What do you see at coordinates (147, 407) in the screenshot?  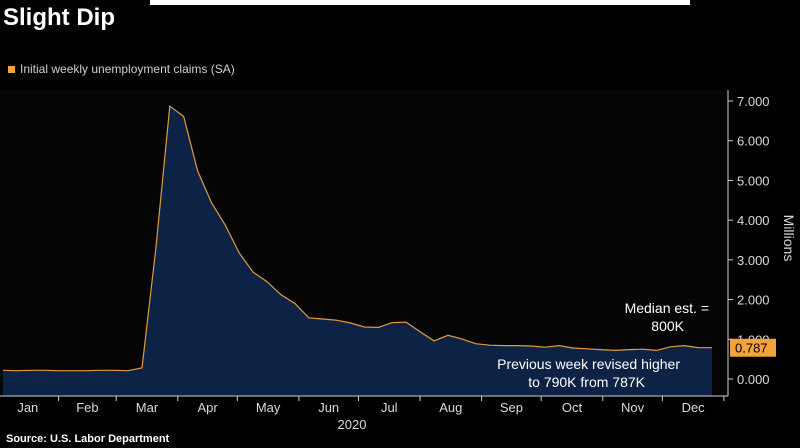 I see `x-tick-label: Mar` at bounding box center [147, 407].